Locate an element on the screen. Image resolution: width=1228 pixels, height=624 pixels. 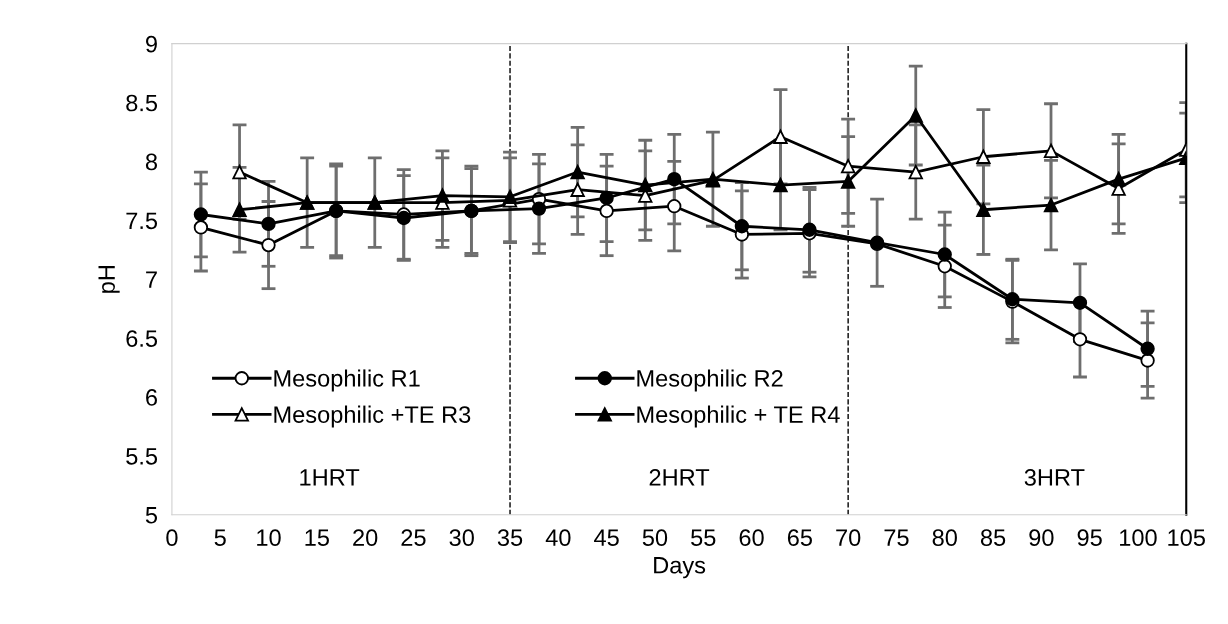
annotation: 3HRT is located at coordinates (1054, 477).